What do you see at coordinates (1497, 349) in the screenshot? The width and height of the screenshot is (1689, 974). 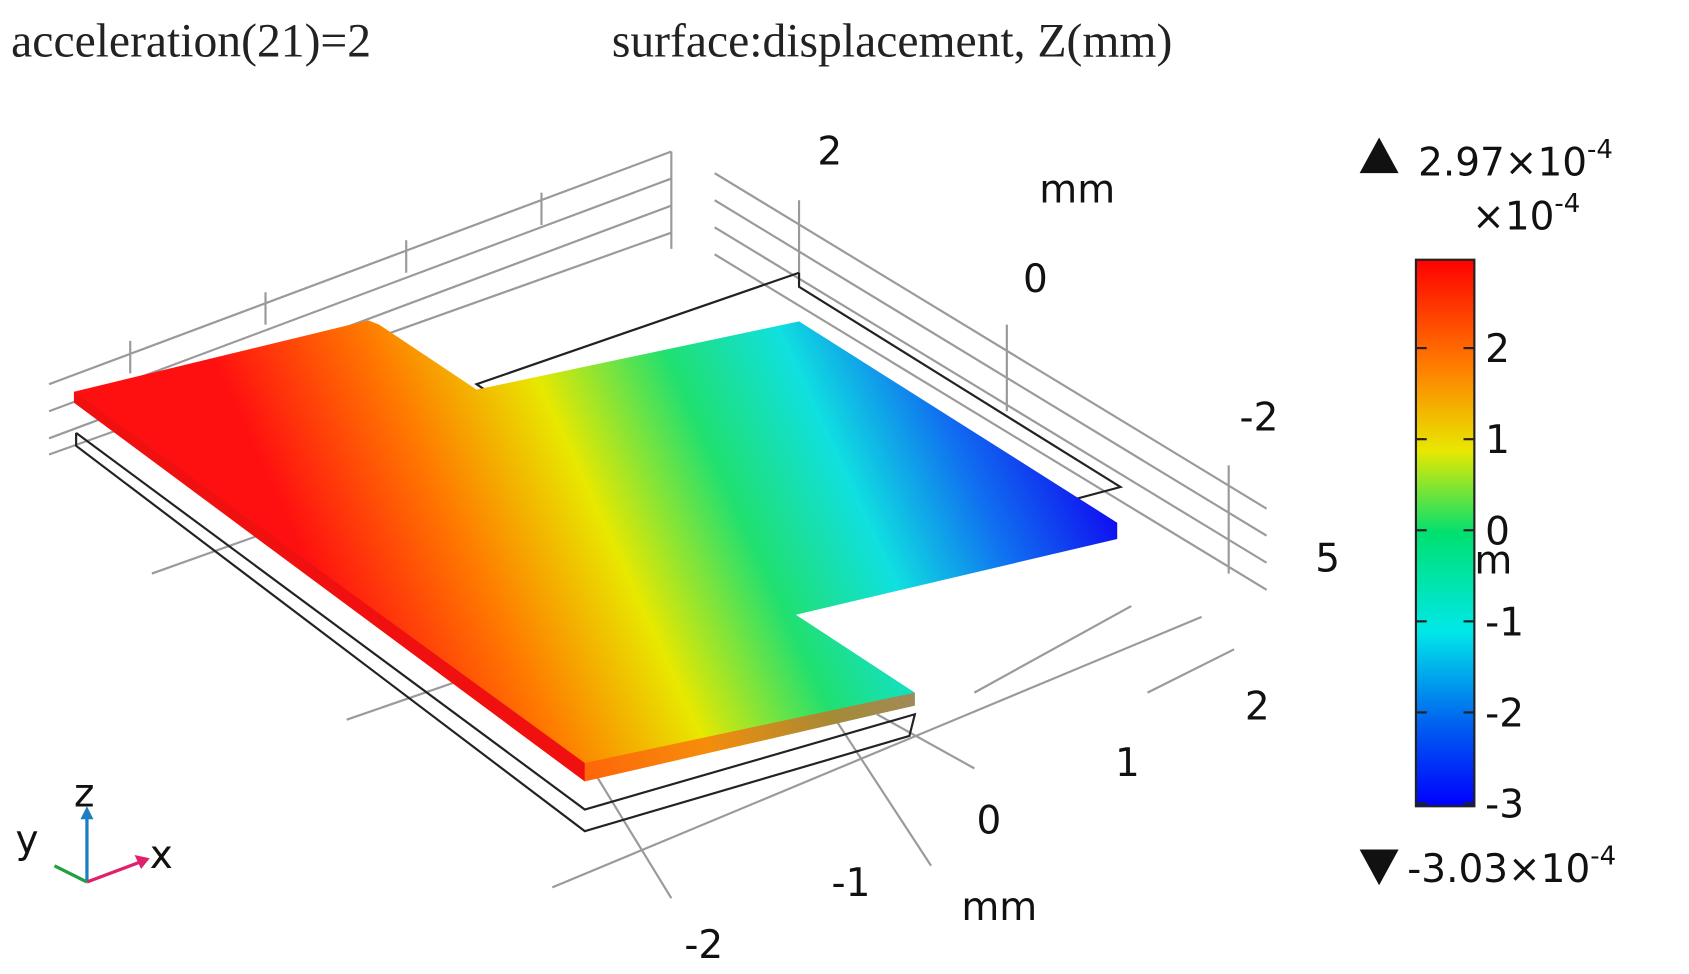 I see `colorbar-tick-label: 2` at bounding box center [1497, 349].